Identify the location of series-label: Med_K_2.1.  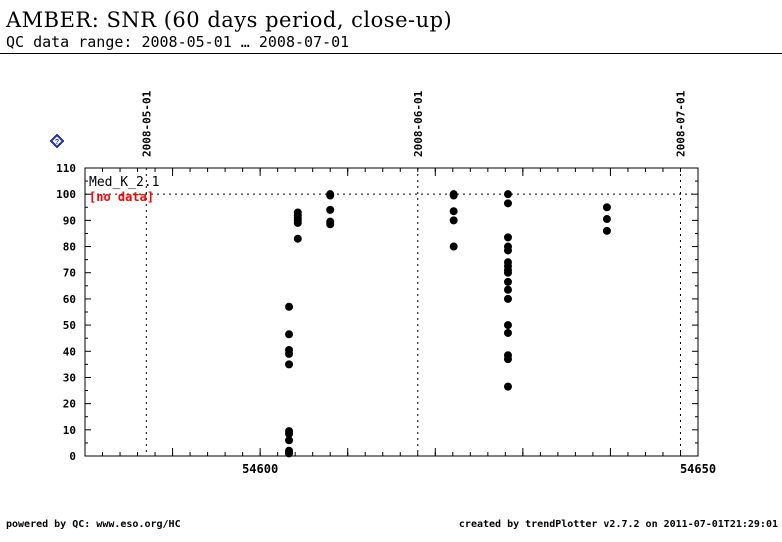
(124, 182).